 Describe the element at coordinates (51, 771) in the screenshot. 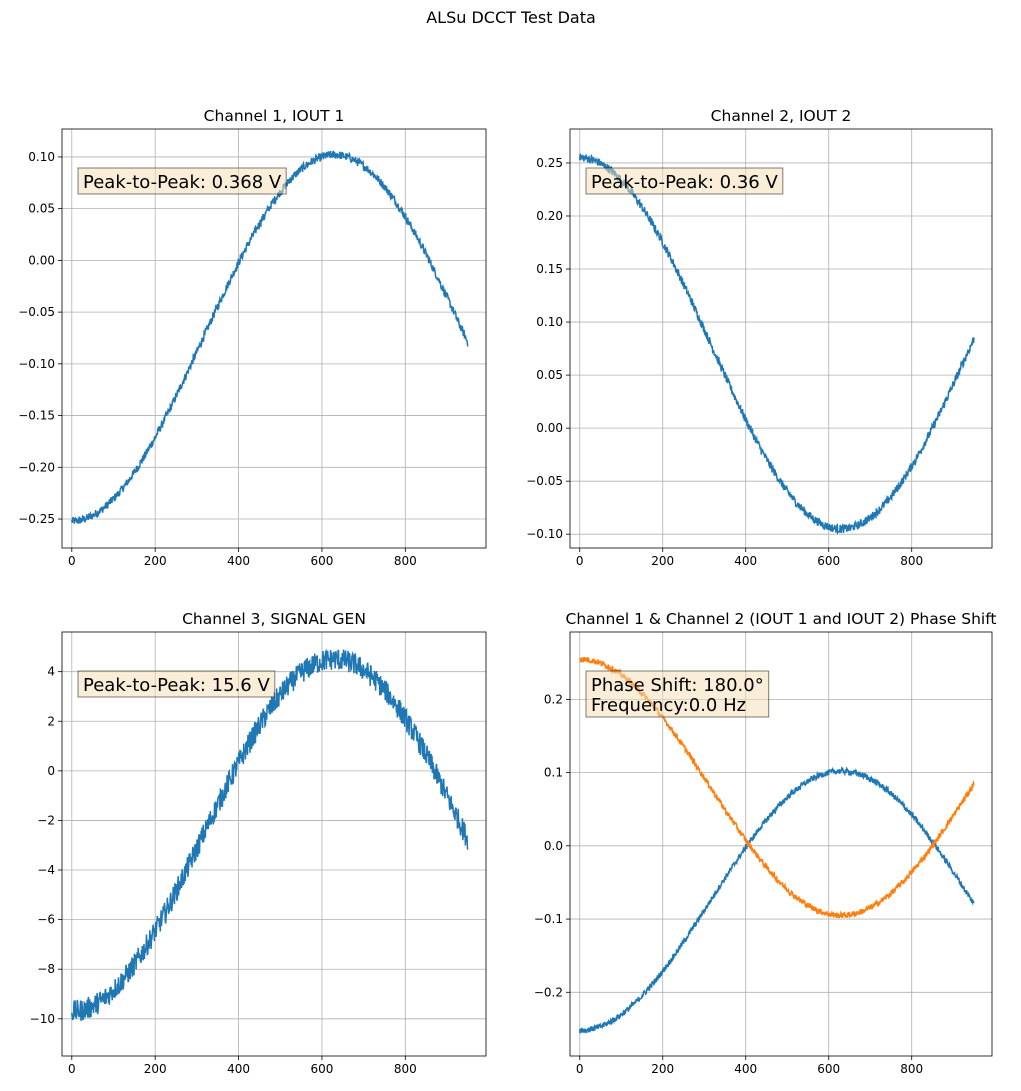

I see `y-tick-label: 0` at that location.